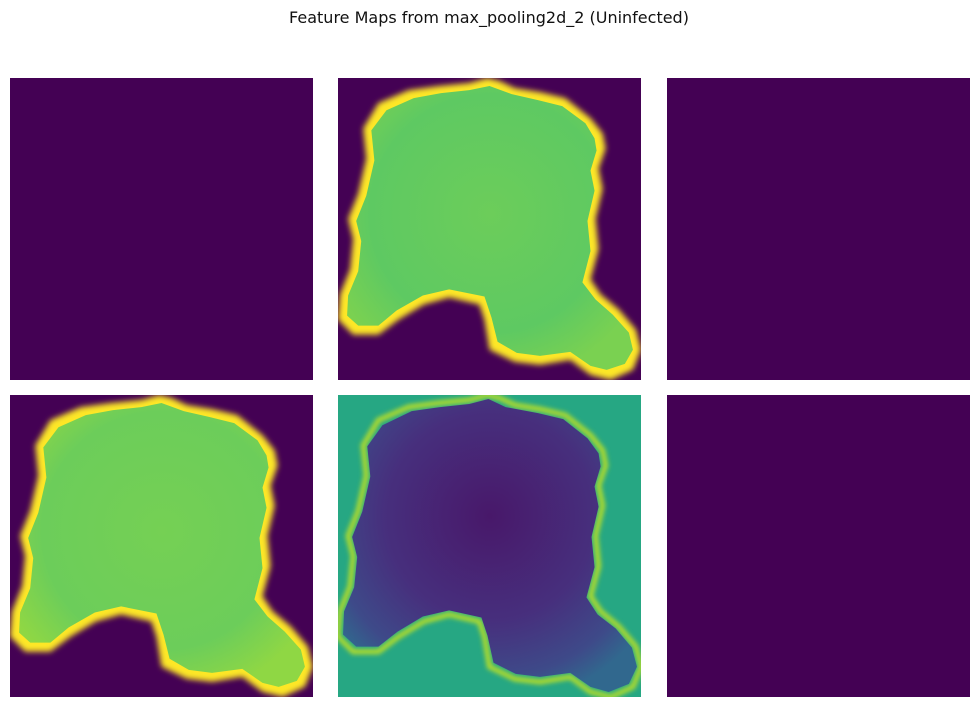 This screenshot has width=978, height=707. I want to click on cell-edge, so click(489, 546).